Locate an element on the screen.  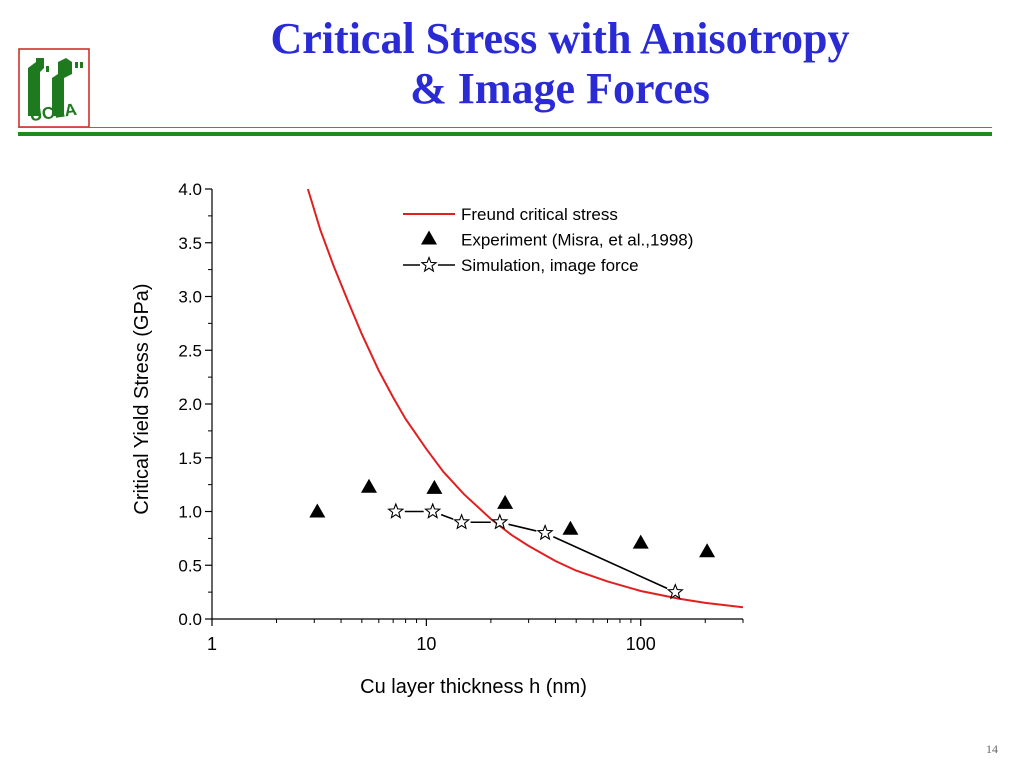
legend-swatch-experiment is located at coordinates (429, 237).